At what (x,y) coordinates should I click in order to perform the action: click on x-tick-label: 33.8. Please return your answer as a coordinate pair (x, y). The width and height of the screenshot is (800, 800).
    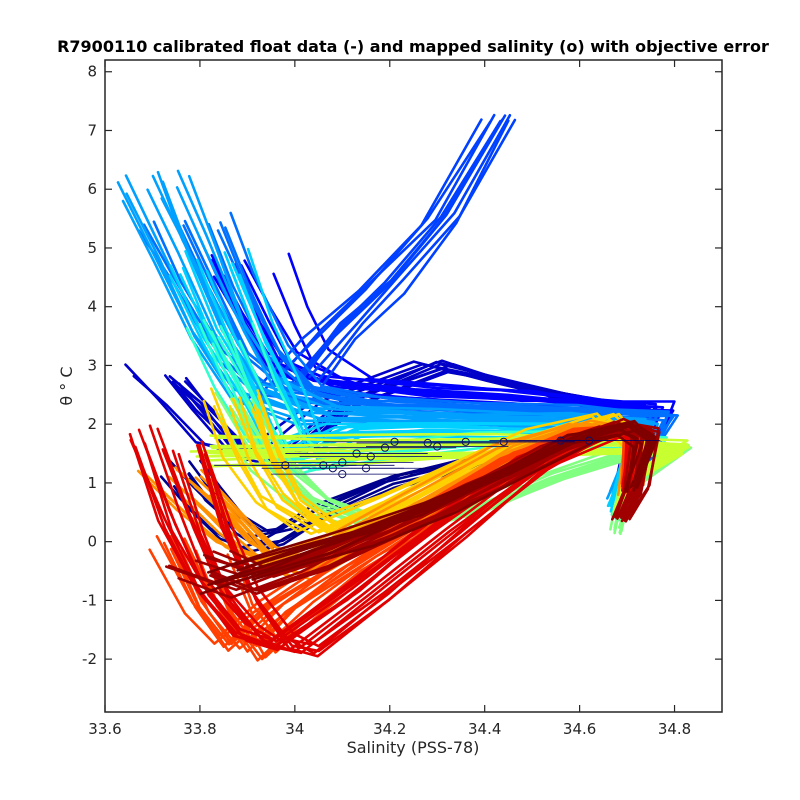
    Looking at the image, I should click on (199, 729).